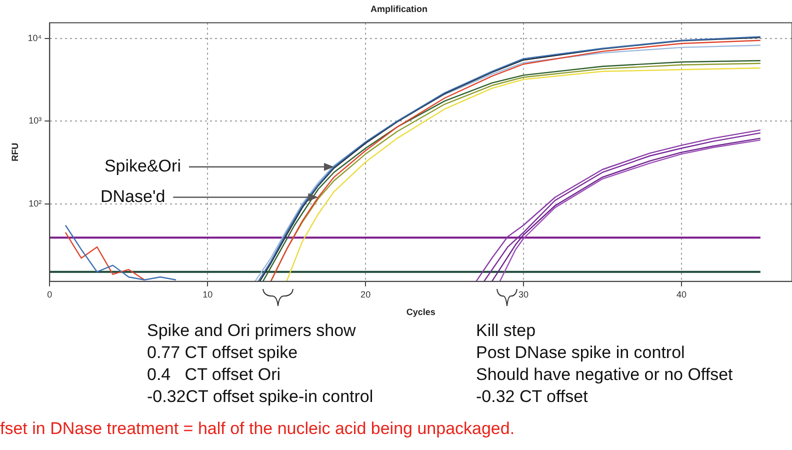 The width and height of the screenshot is (792, 450). I want to click on annotation: Spike&Ori, so click(142, 166).